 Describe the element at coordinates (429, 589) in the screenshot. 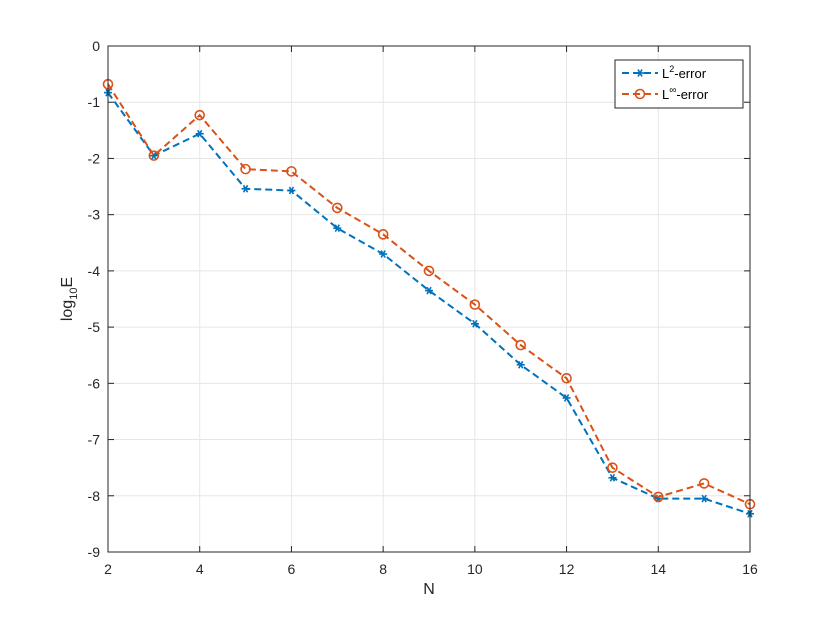

I see `x-axis-label: N` at that location.